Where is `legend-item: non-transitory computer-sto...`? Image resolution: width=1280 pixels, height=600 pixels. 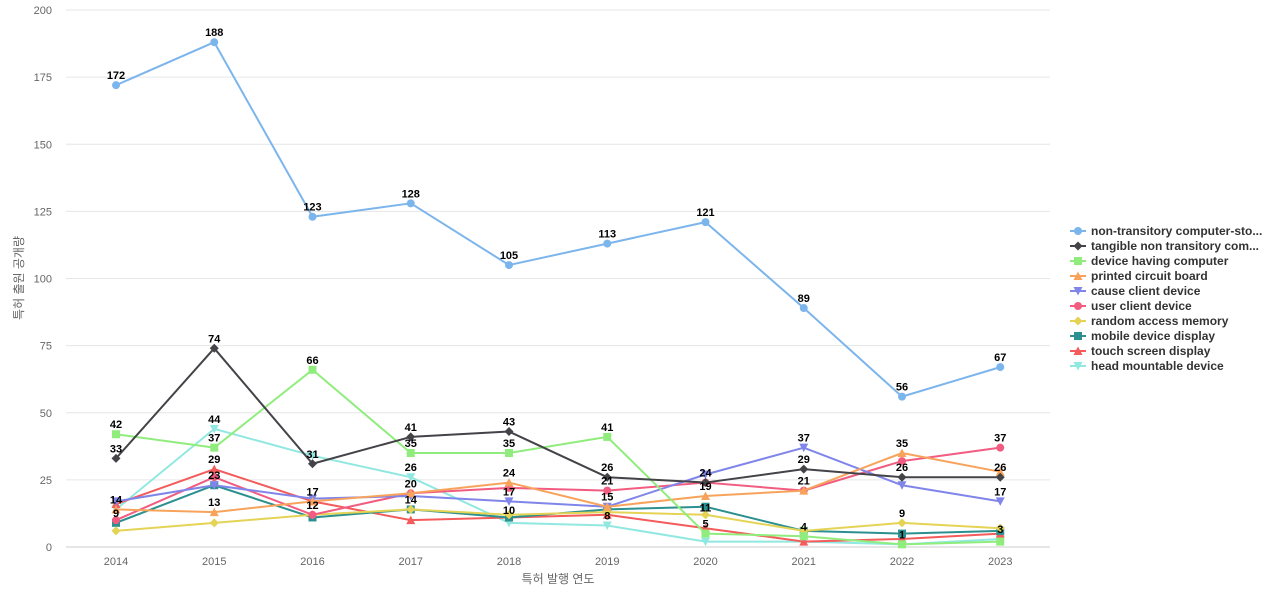 legend-item: non-transitory computer-sto... is located at coordinates (1166, 231).